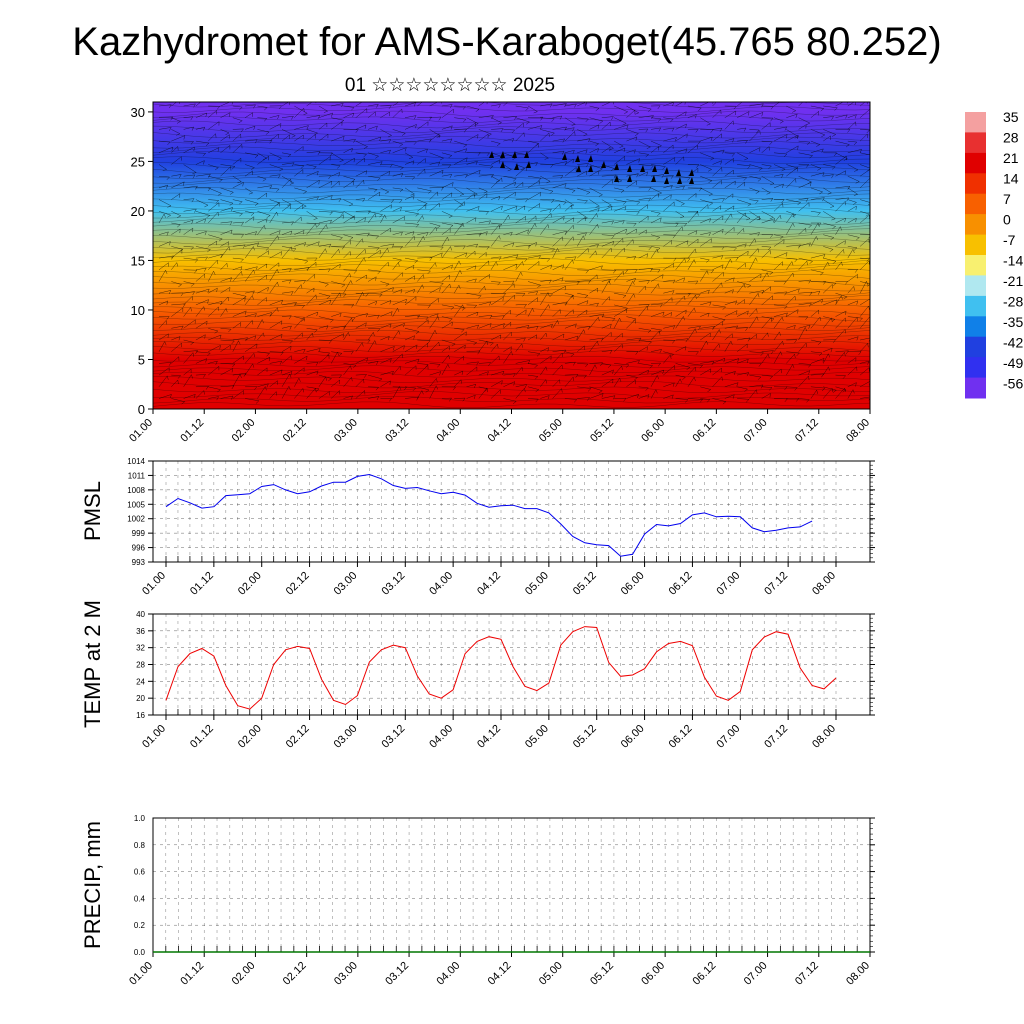  What do you see at coordinates (807, 431) in the screenshot?
I see `x-tick-label: 07.12` at bounding box center [807, 431].